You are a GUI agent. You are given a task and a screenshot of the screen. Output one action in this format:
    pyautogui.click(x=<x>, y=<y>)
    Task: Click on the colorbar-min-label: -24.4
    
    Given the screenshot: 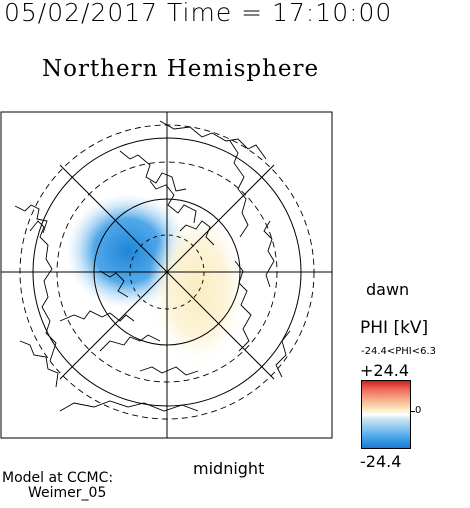 What is the action you would take?
    pyautogui.click(x=381, y=461)
    